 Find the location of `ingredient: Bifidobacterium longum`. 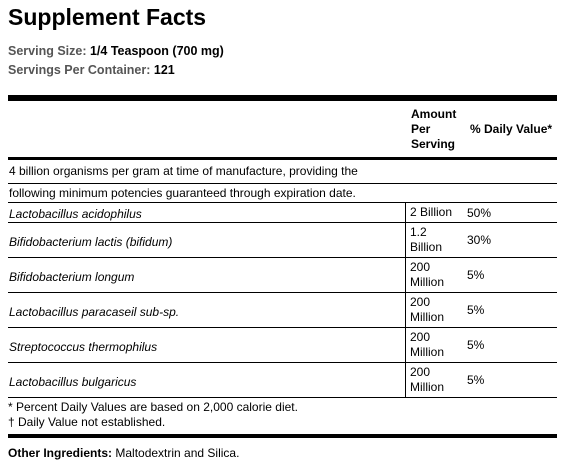

ingredient: Bifidobacterium longum is located at coordinates (72, 276).